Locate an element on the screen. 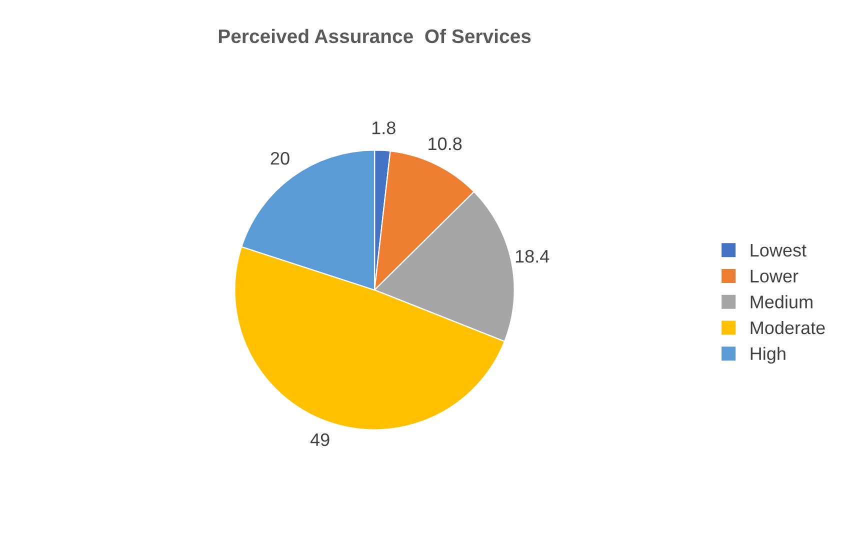  chart-title: Perceived Assurance Of Services is located at coordinates (374, 36).